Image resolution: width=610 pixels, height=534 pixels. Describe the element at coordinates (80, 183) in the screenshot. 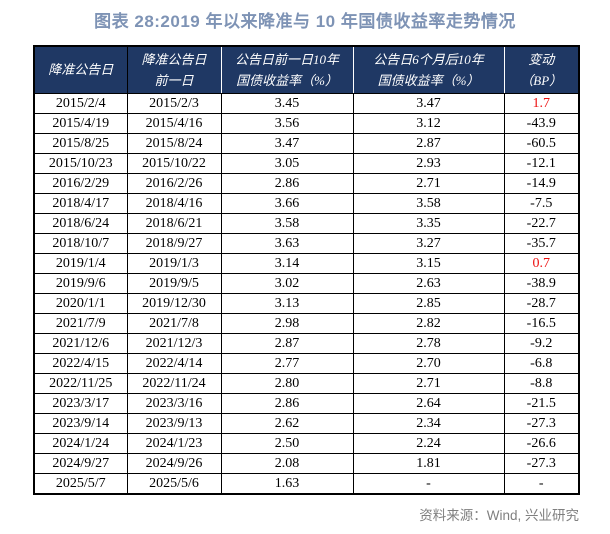

I see `table-cell: 2016/2/29` at that location.